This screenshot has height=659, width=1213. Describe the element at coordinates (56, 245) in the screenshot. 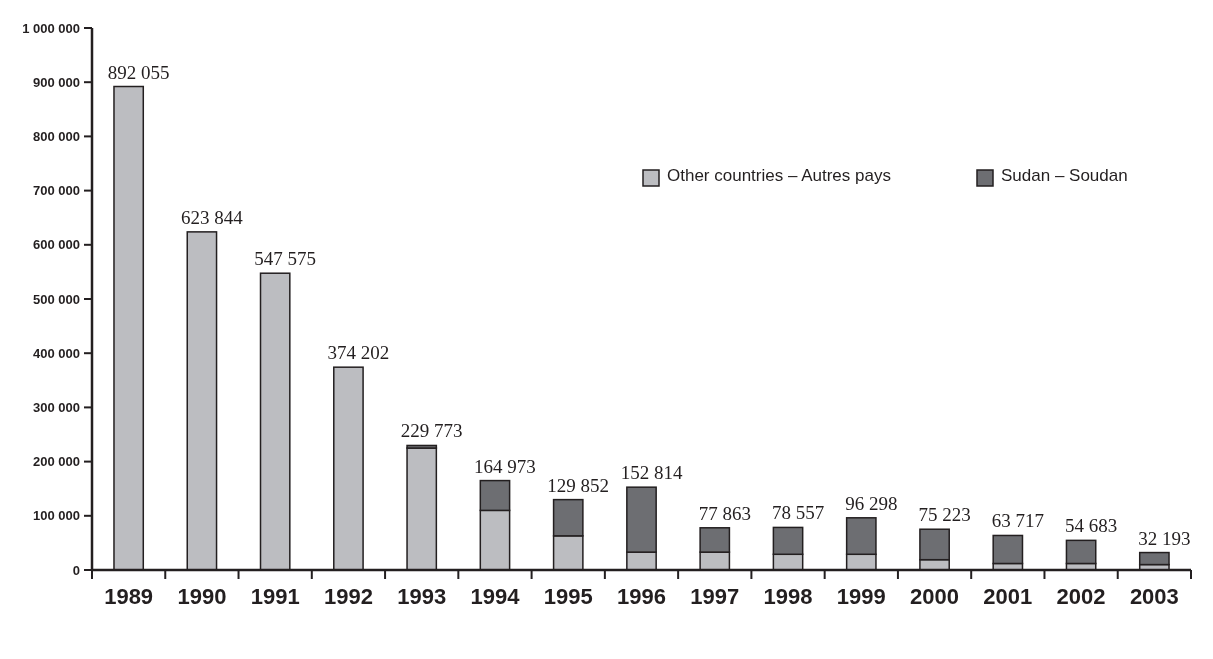

I see `y-tick-label: 600 000` at that location.